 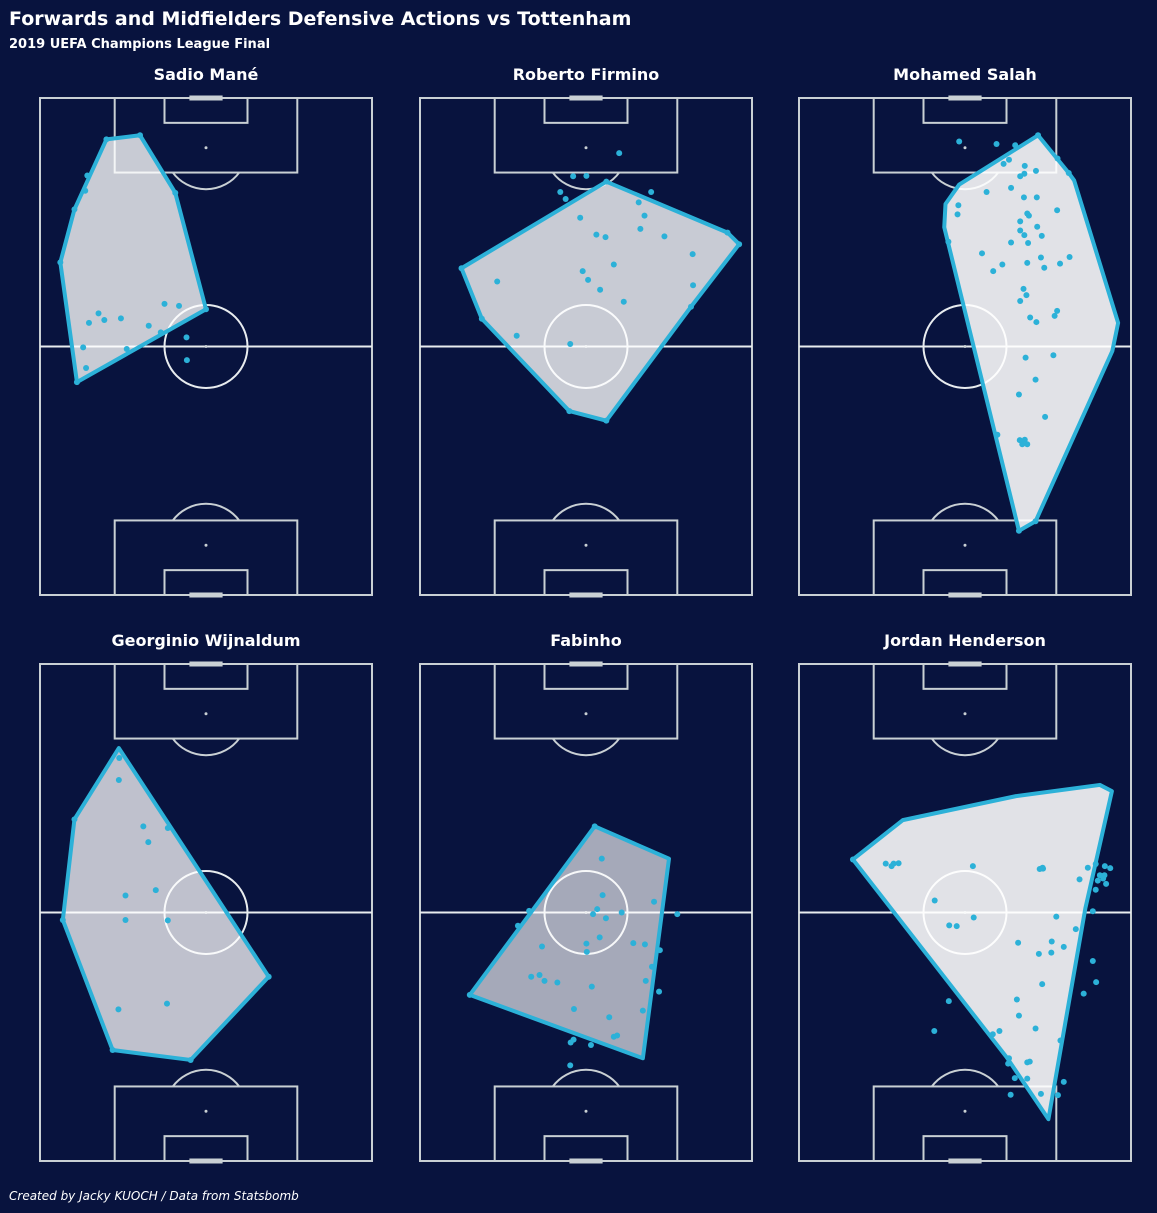 What do you see at coordinates (965, 110) in the screenshot?
I see `six-yard-box-top` at bounding box center [965, 110].